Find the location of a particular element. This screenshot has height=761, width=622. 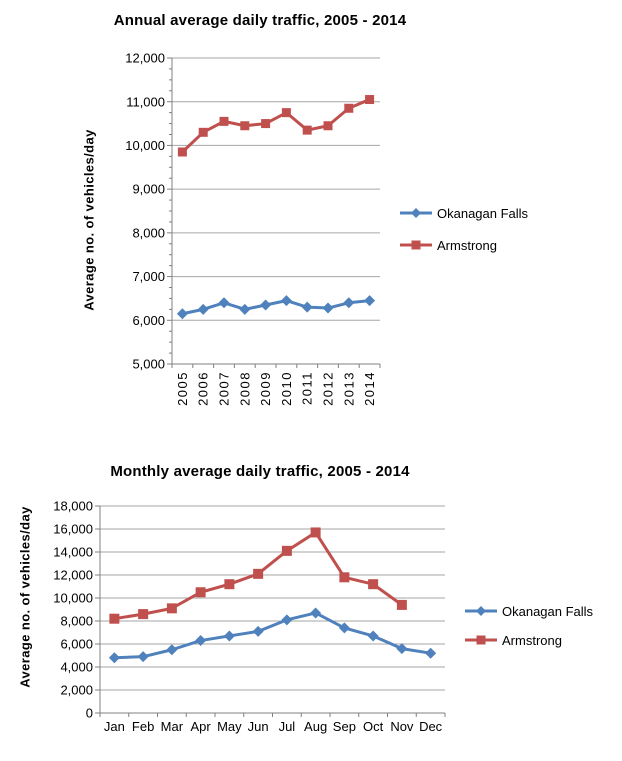

svg-text: 2011 is located at coordinates (307, 388).